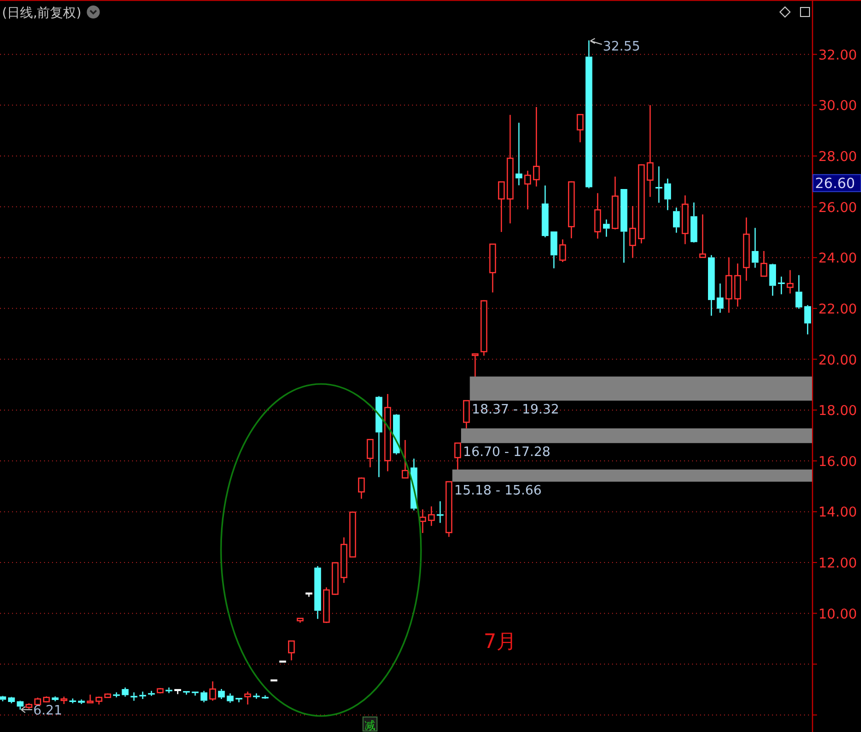 The image size is (861, 732). I want to click on axis-value-label: 26.60, so click(836, 183).